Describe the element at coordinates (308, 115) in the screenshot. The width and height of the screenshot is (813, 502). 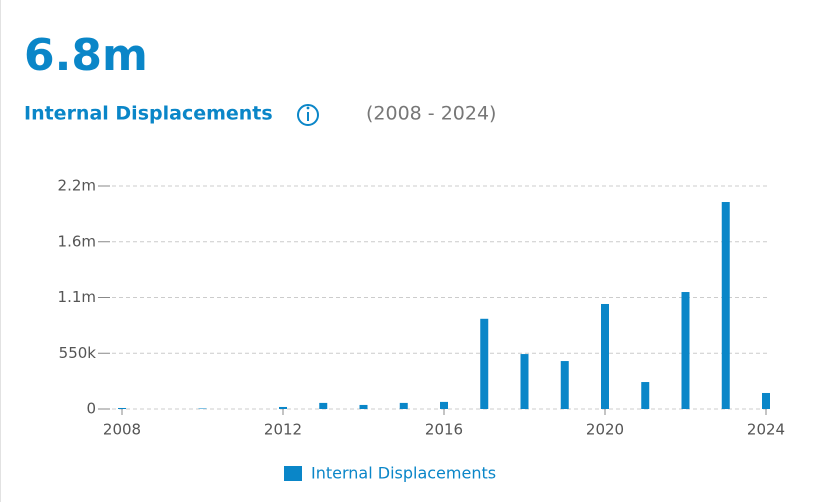
I see `info-icon` at that location.